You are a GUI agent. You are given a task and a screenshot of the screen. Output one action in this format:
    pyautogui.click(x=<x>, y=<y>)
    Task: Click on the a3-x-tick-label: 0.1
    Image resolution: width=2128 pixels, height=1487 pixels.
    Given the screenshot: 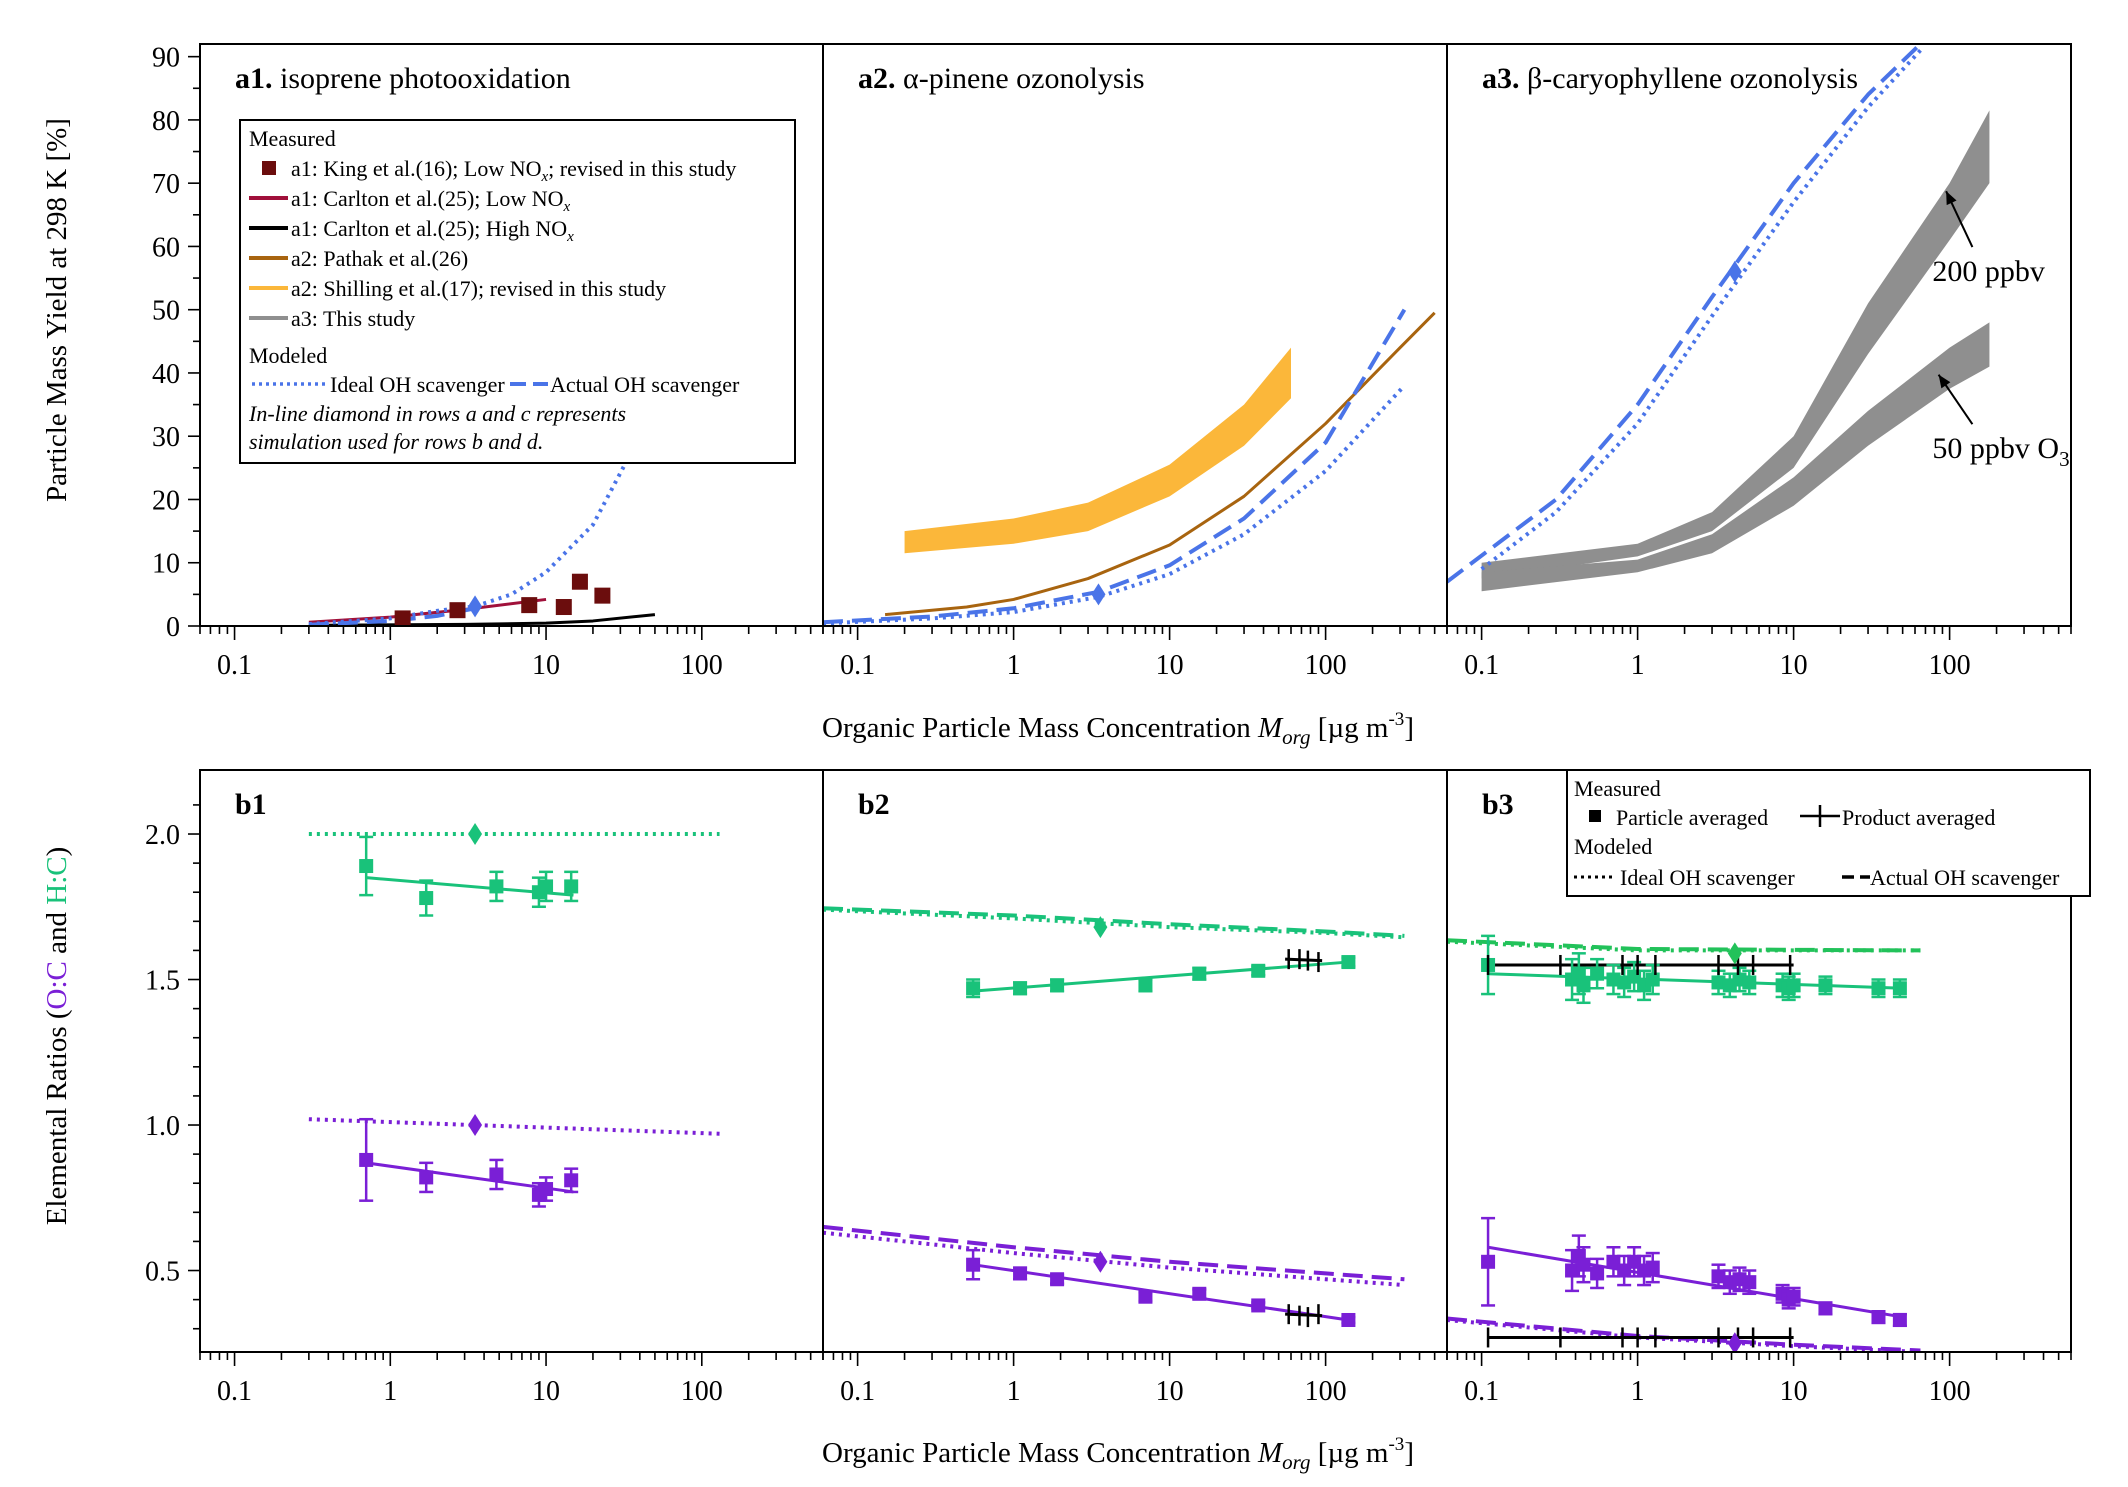 What is the action you would take?
    pyautogui.click(x=1481, y=665)
    